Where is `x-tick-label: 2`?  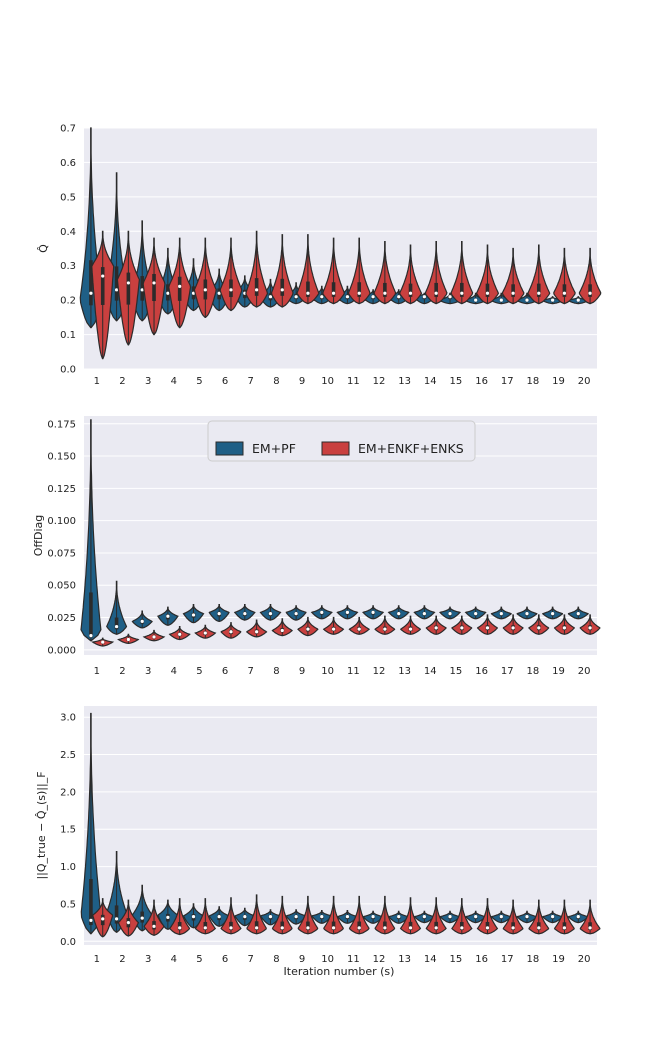
x-tick-label: 2 is located at coordinates (122, 671).